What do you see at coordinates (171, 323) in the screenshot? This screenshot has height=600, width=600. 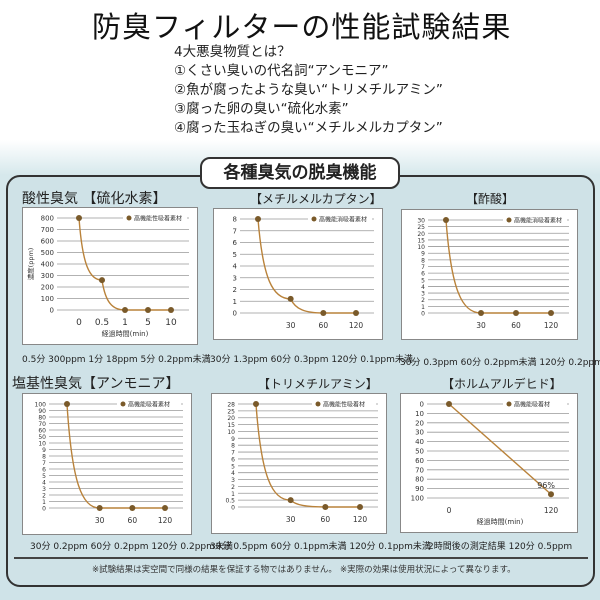 I see `x-tick-label: 10` at bounding box center [171, 323].